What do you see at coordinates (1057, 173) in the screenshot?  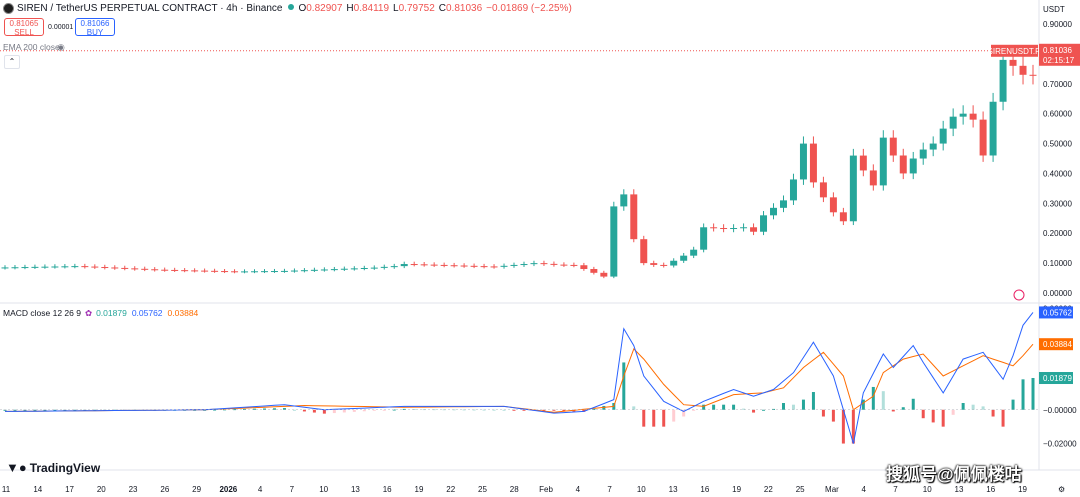 I see `price-tick-label: 0.40000` at bounding box center [1057, 173].